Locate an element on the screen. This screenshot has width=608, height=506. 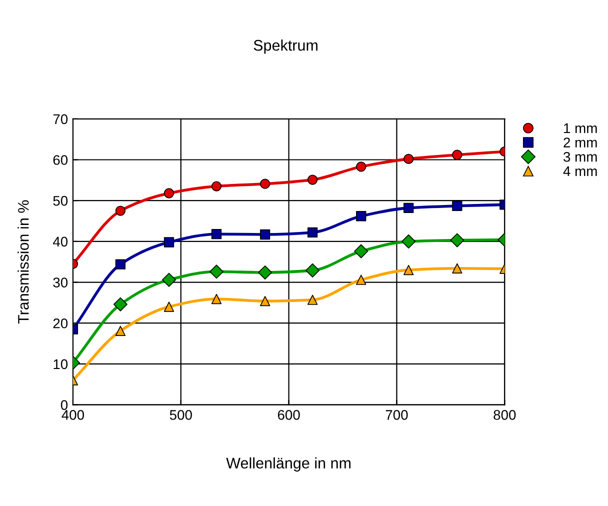
y-tick-label: 30 is located at coordinates (60, 283).